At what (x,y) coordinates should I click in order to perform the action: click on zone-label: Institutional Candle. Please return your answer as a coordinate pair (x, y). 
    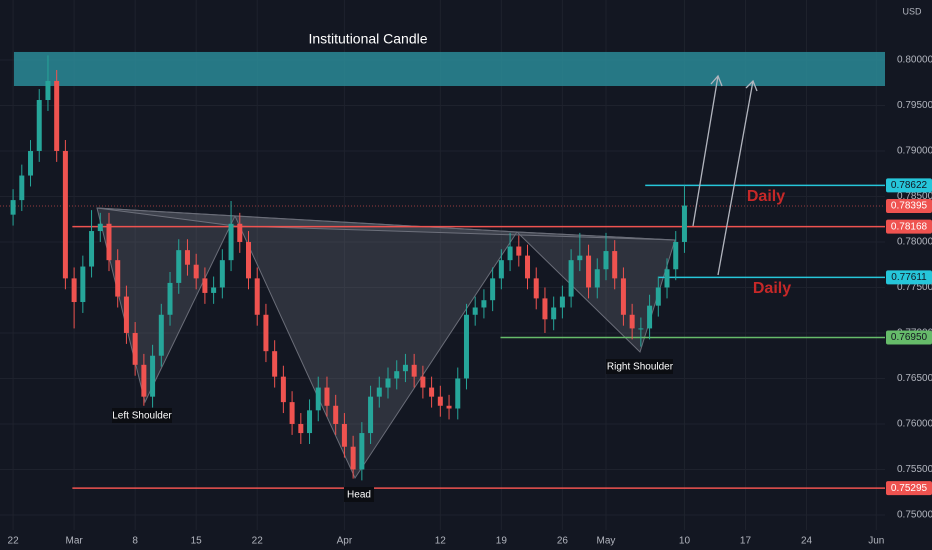
    Looking at the image, I should click on (367, 39).